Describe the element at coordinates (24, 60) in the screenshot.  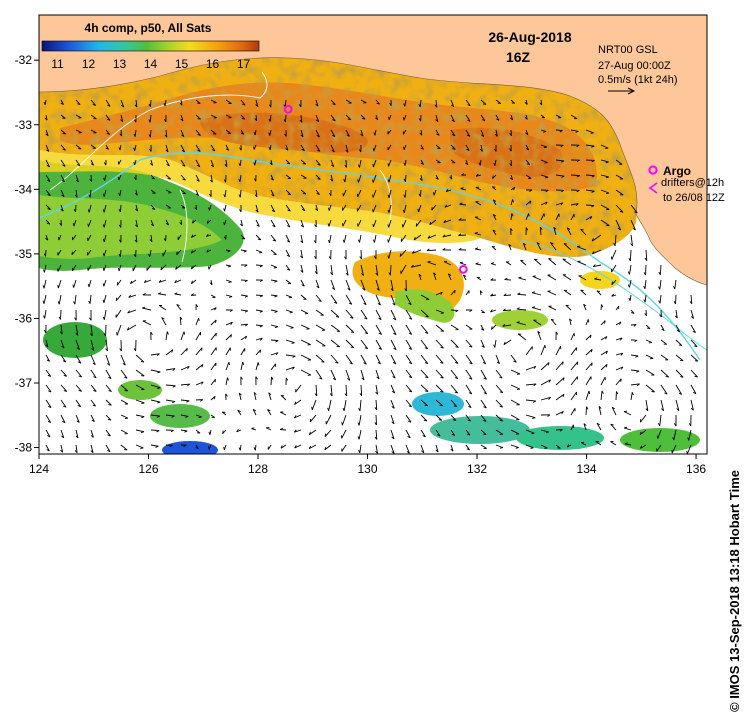
I see `y-tick-label: -32` at that location.